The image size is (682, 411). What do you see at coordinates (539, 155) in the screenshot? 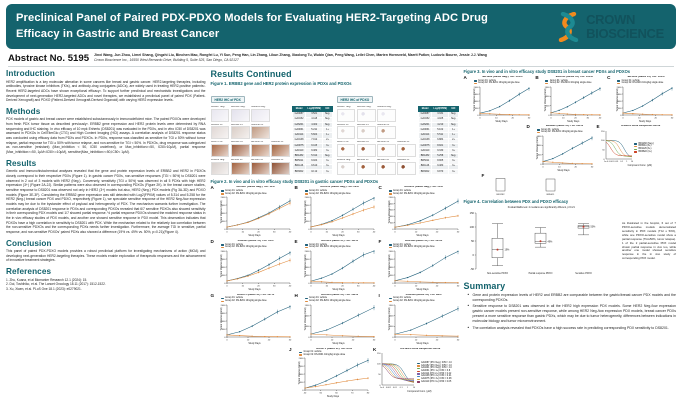
I see `svg-text: 500` at bounding box center [539, 155].